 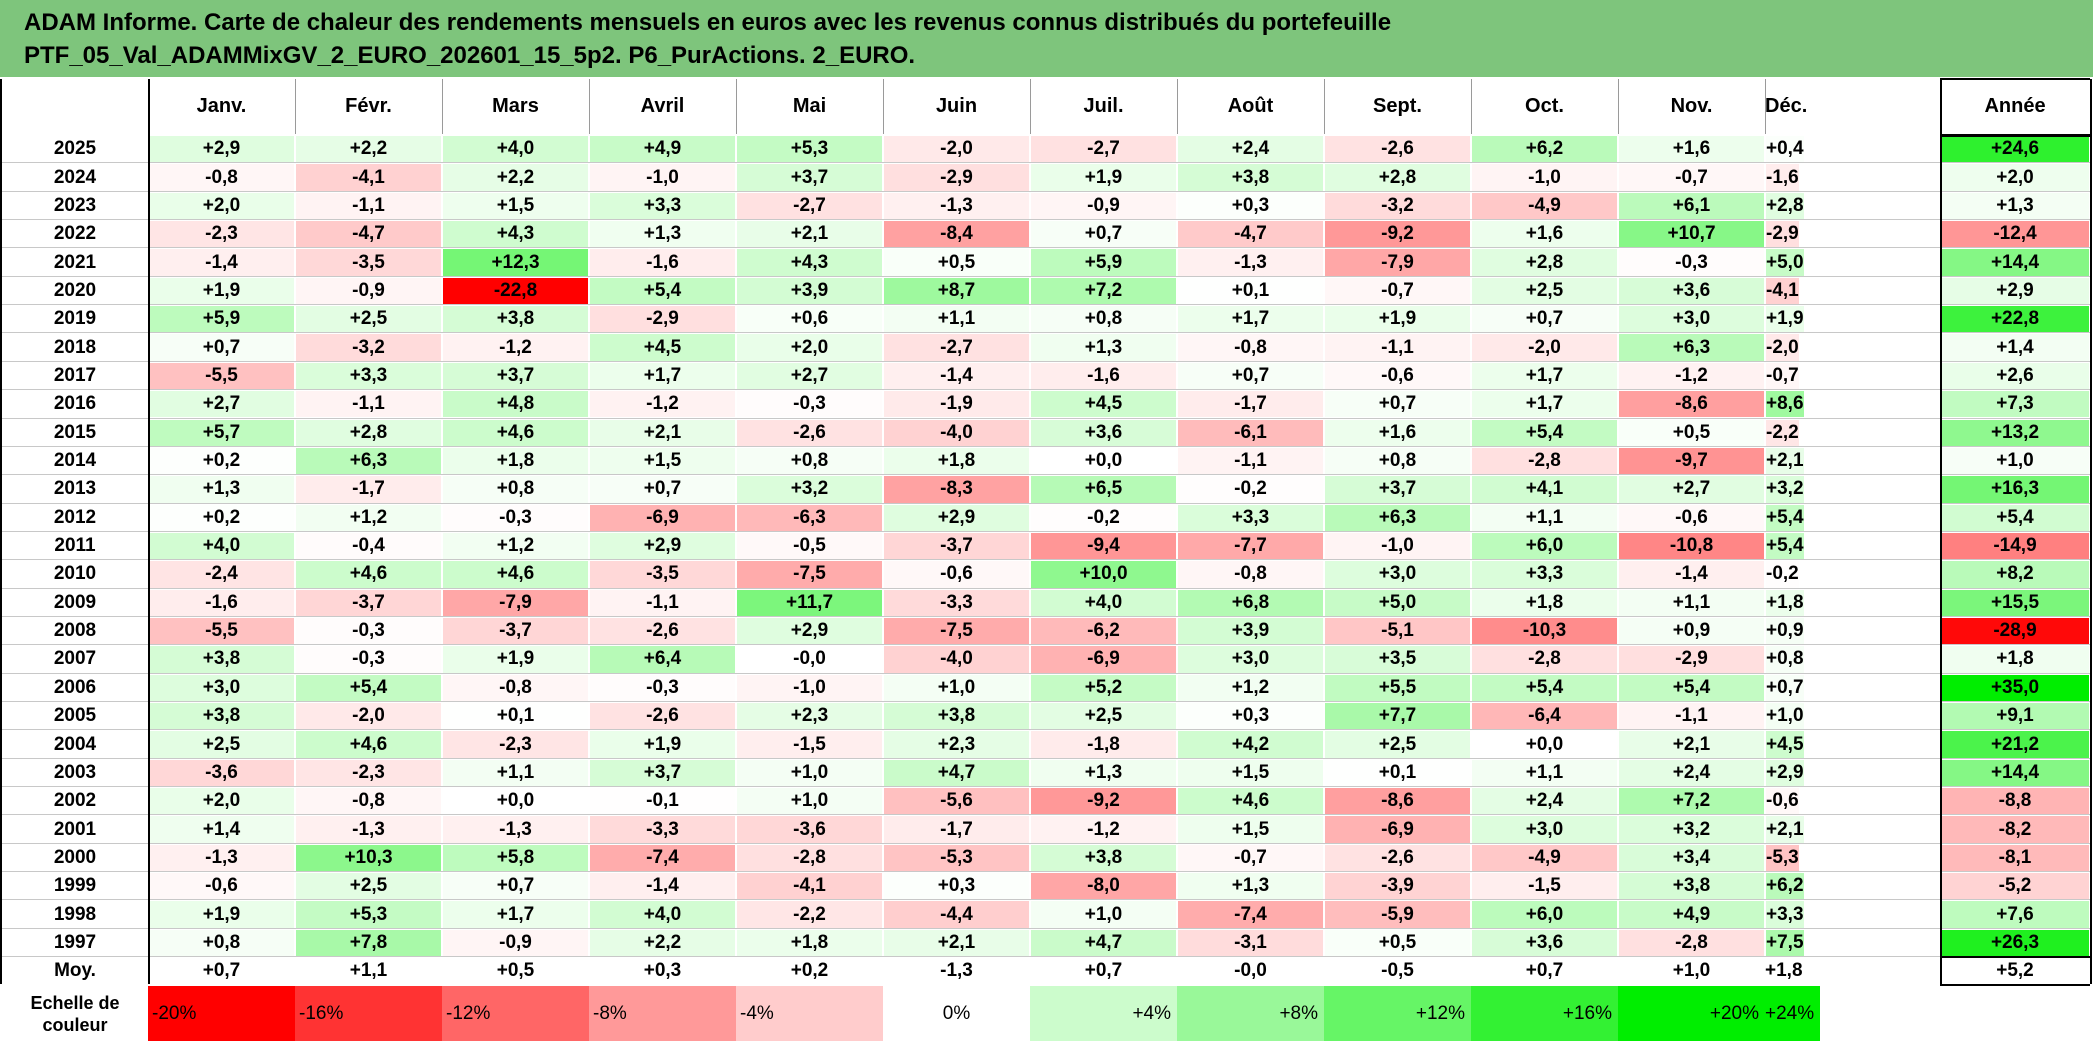 What do you see at coordinates (956, 234) in the screenshot?
I see `heatmap-cell: -8,4` at bounding box center [956, 234].